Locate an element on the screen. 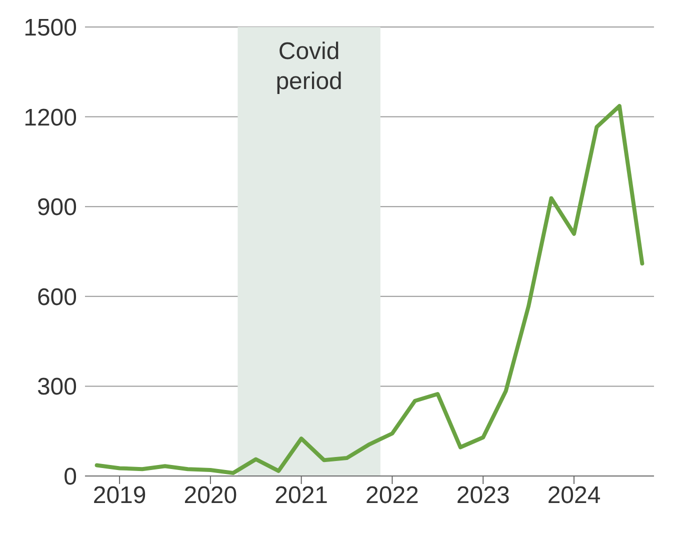  y-tick-label: 0 is located at coordinates (70, 477).